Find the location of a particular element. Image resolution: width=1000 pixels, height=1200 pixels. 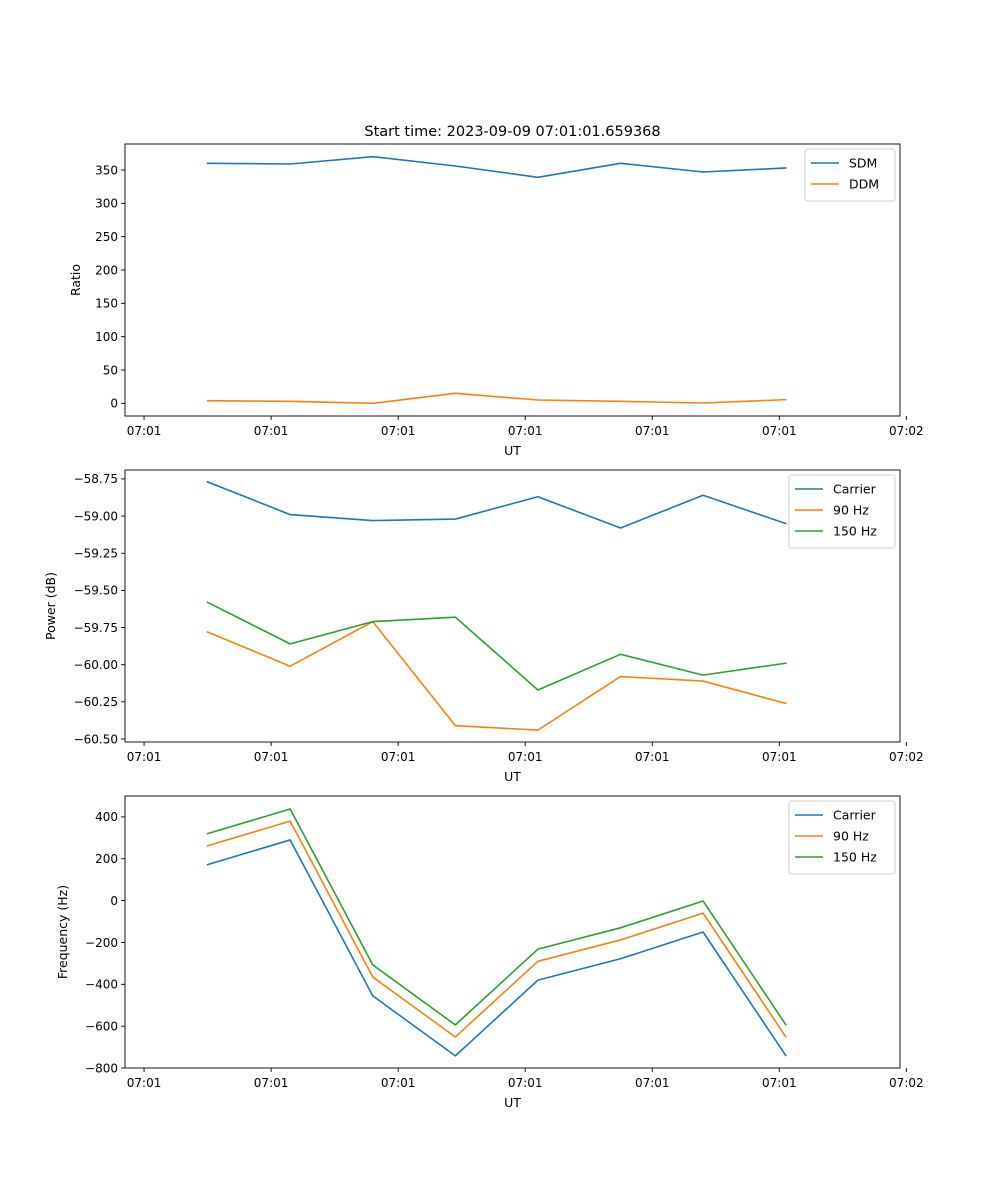

y-tick-label: −60.25 is located at coordinates (96, 702).